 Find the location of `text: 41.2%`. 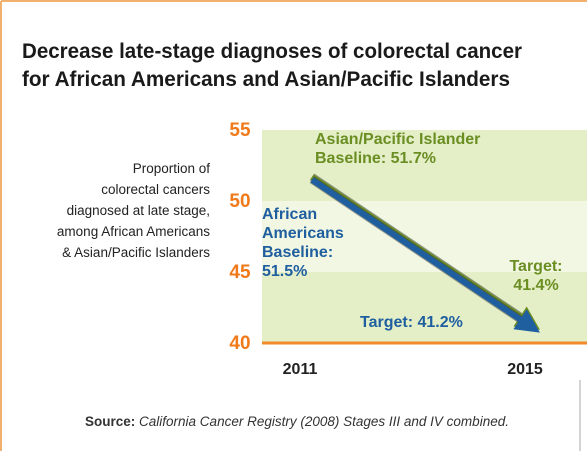

text: 41.2% is located at coordinates (440, 322).